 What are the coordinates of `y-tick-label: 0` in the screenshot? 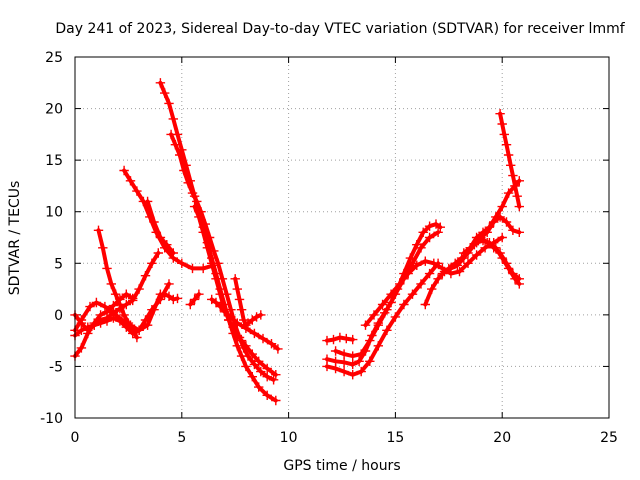 It's located at (58, 316).